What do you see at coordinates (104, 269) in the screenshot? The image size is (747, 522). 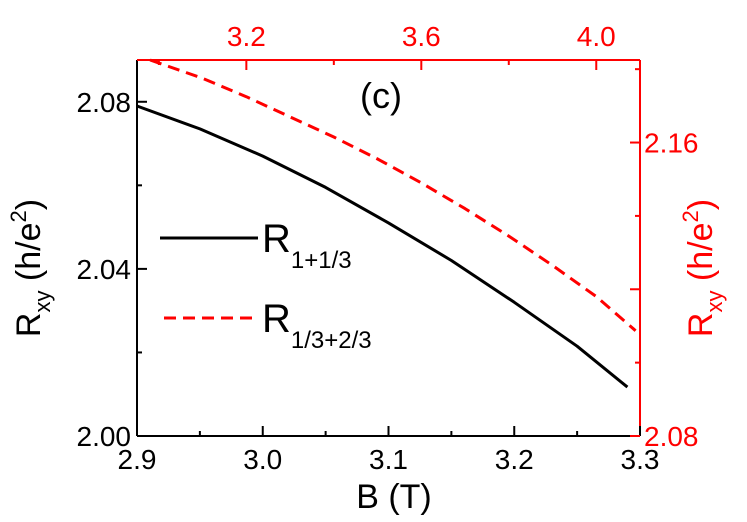 I see `y-tick-label: 2.04` at bounding box center [104, 269].